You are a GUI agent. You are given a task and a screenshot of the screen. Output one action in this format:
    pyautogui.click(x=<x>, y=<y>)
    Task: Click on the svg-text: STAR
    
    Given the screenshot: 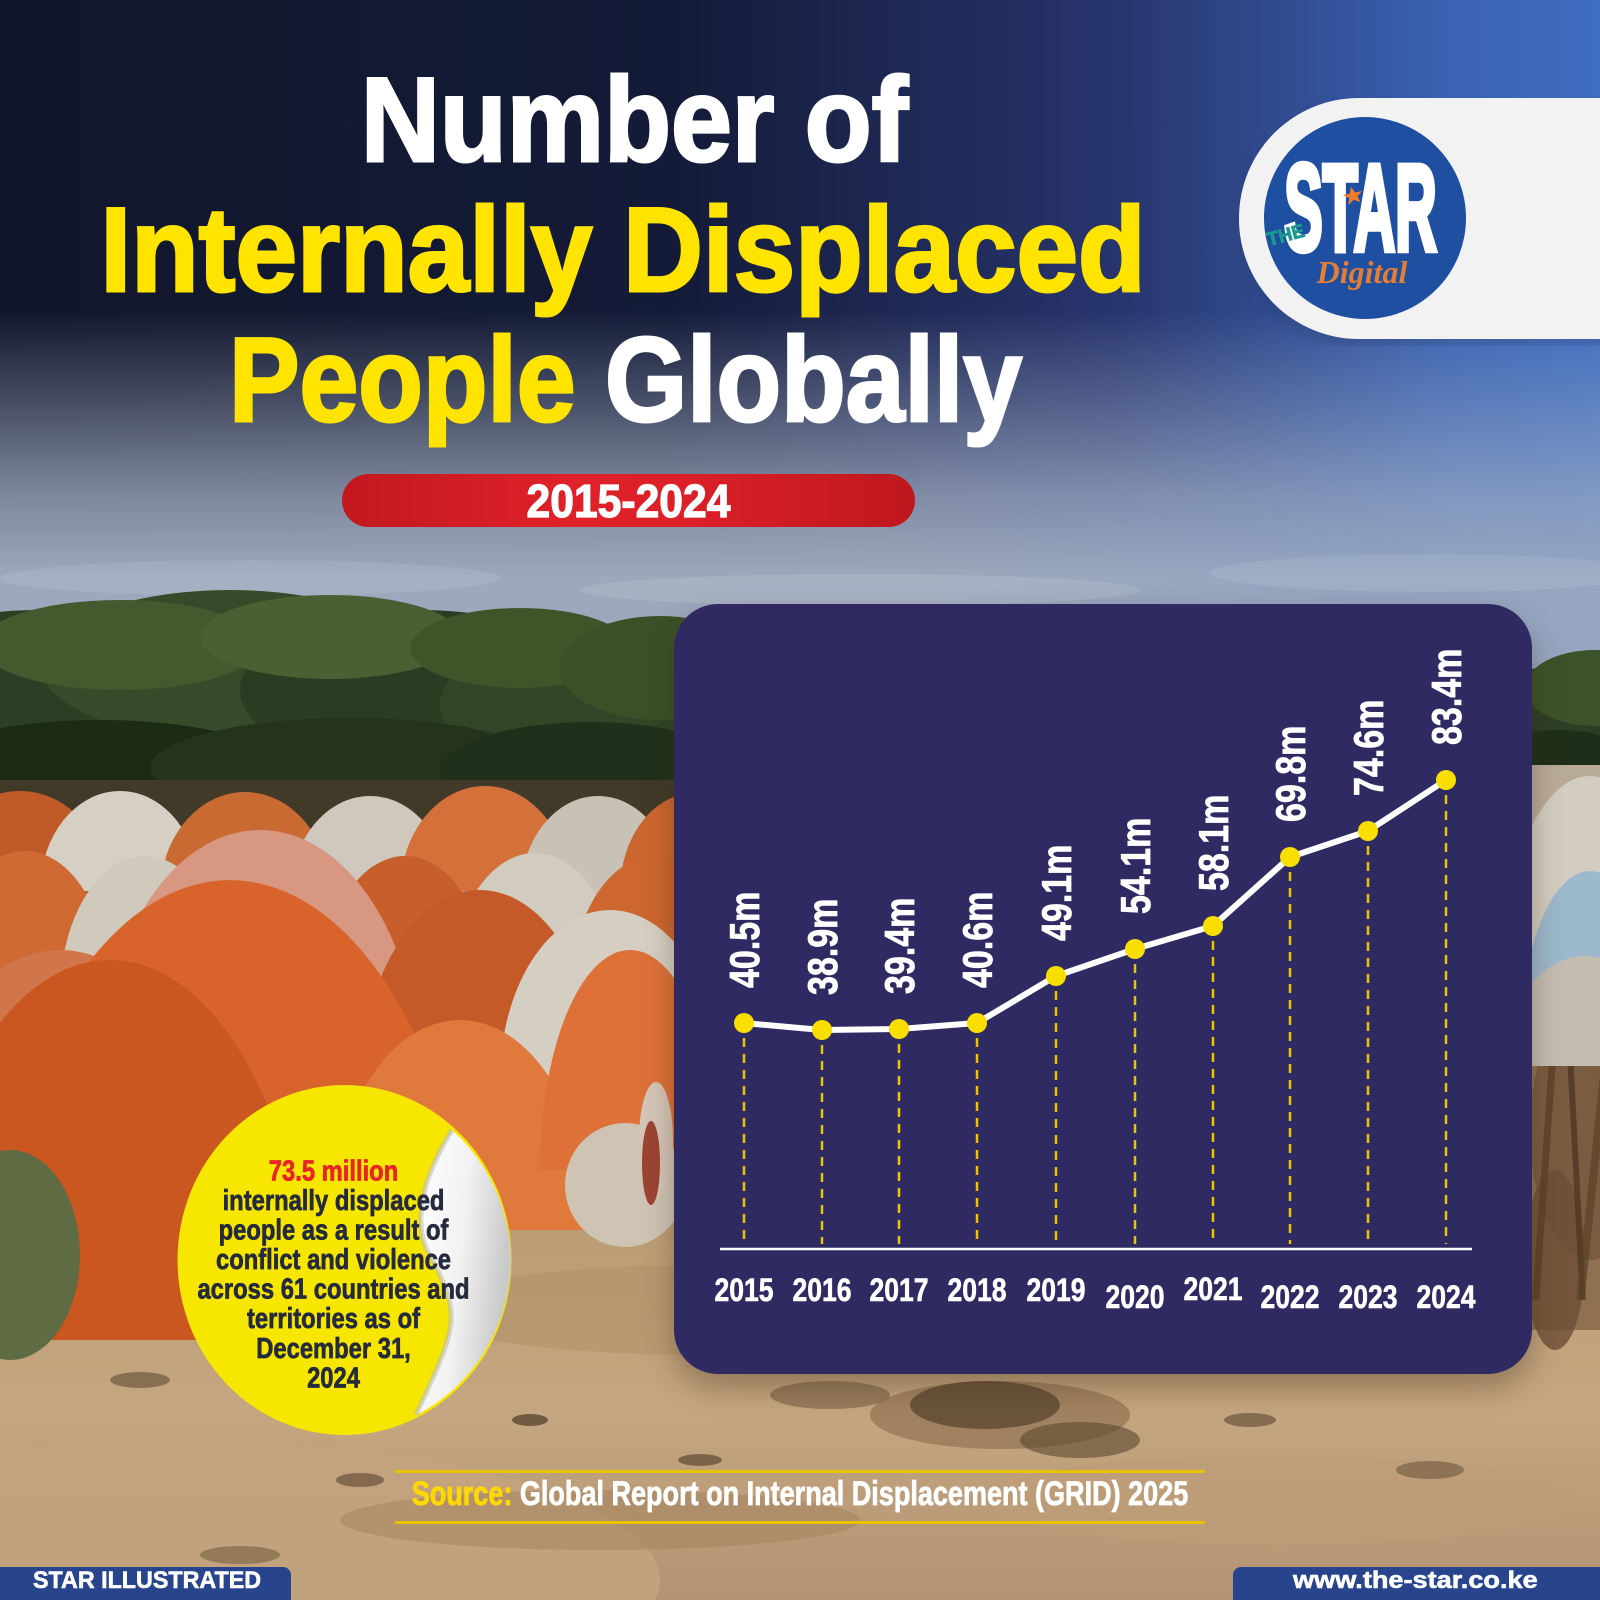 What is the action you would take?
    pyautogui.click(x=1360, y=208)
    